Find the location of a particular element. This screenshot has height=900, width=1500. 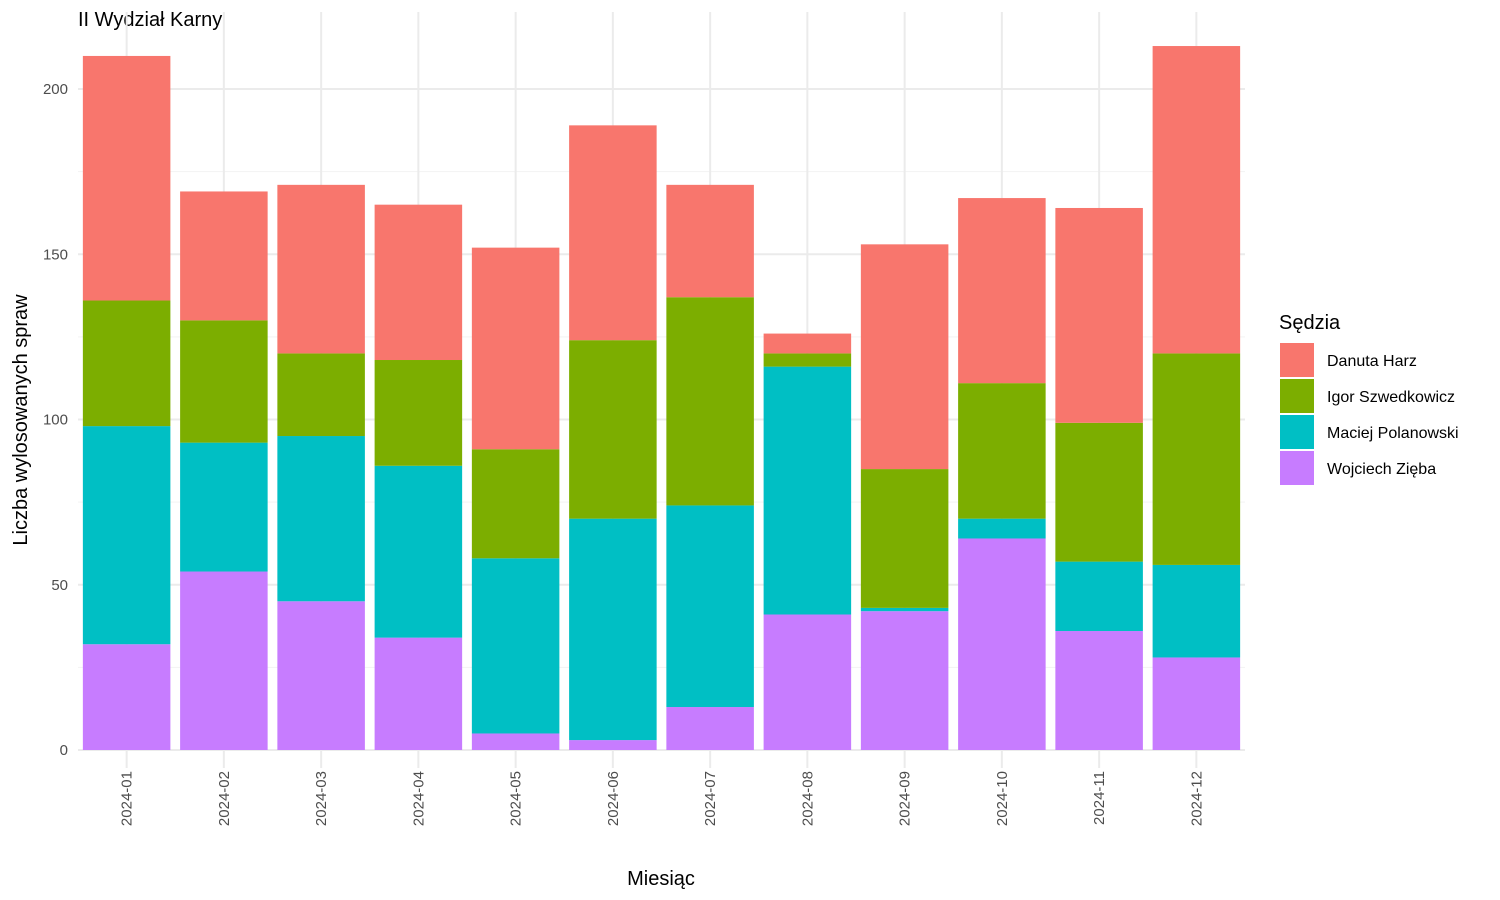

y-tick-label: 0 is located at coordinates (64, 750).